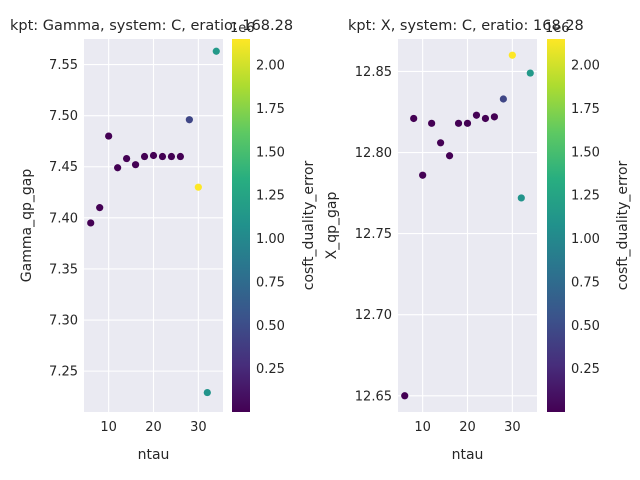  I want to click on y-axis-label: Gamma_qp_gap, so click(27, 226).